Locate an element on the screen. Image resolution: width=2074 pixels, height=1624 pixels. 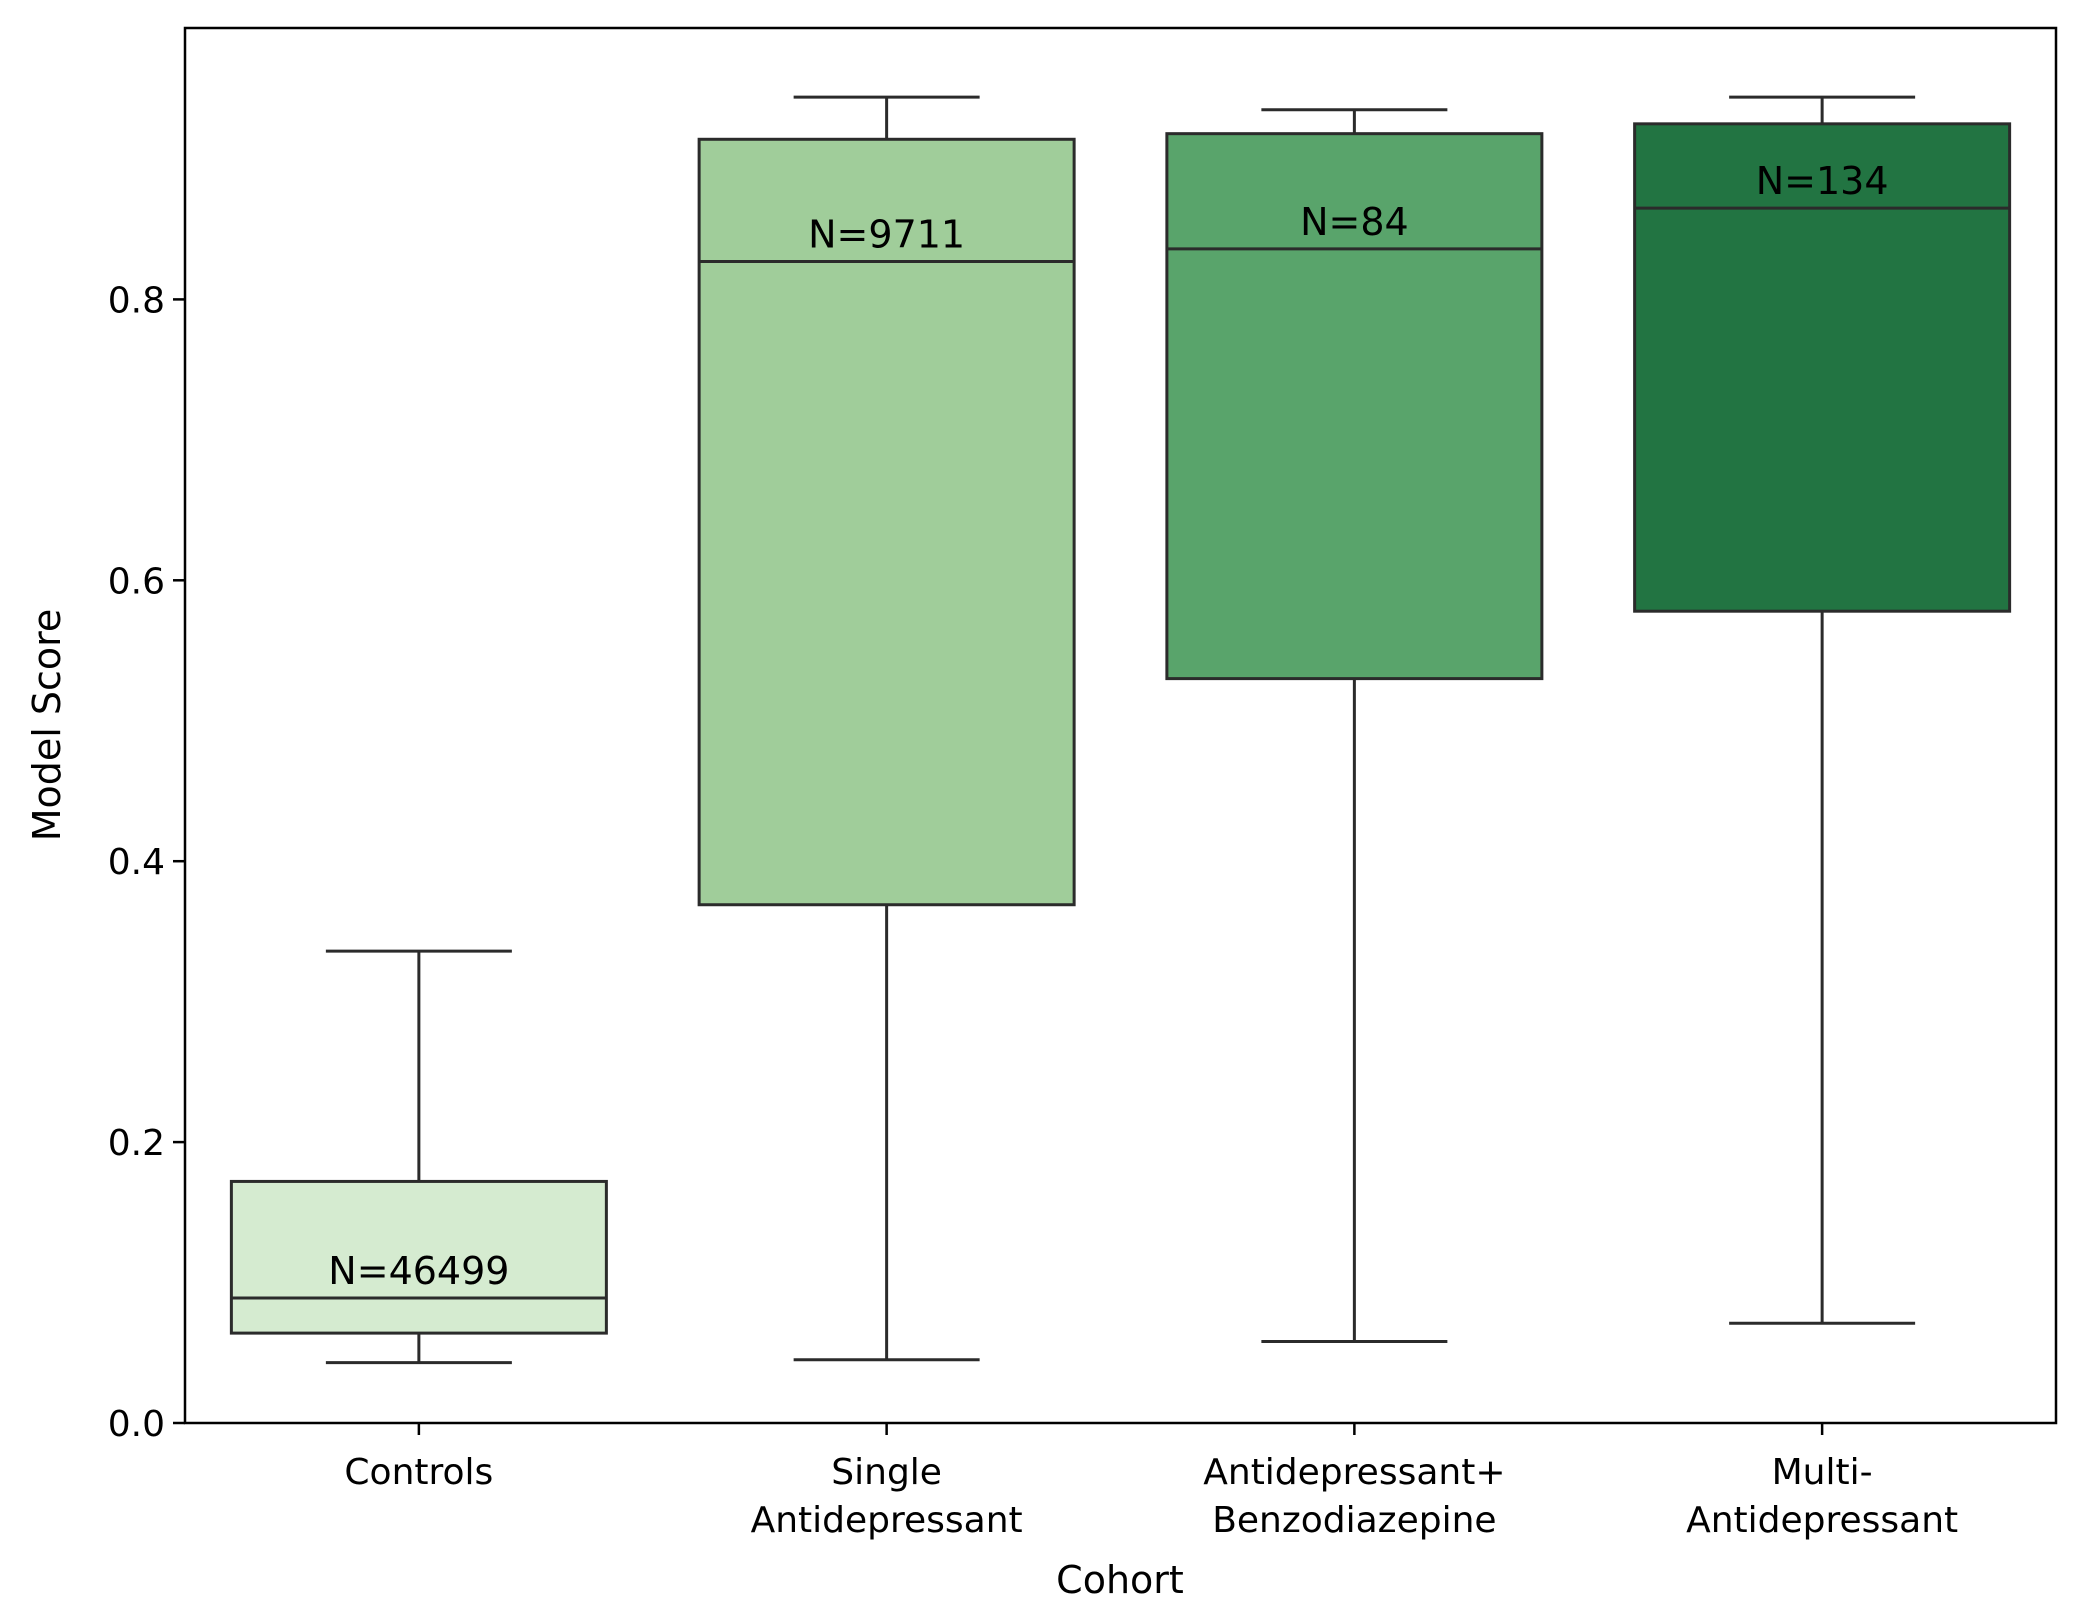
y-tick-label: 0.2 is located at coordinates (136, 1143).